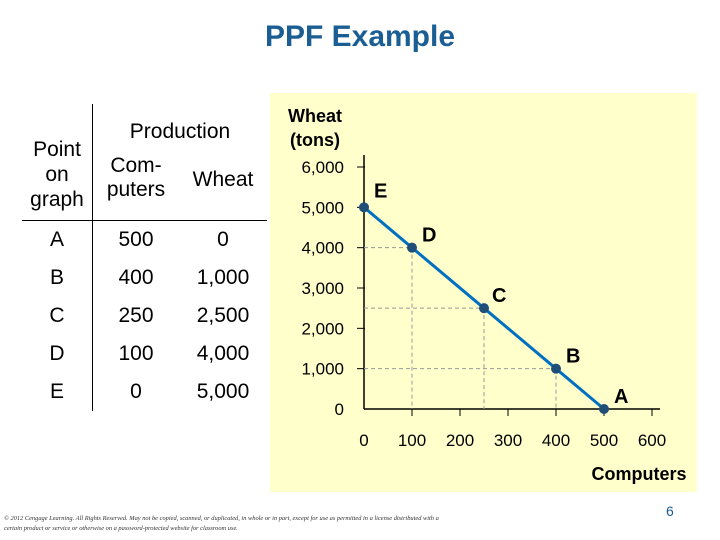 This screenshot has height=540, width=720. Describe the element at coordinates (136, 189) in the screenshot. I see `computers-header-line-2: puters` at that location.